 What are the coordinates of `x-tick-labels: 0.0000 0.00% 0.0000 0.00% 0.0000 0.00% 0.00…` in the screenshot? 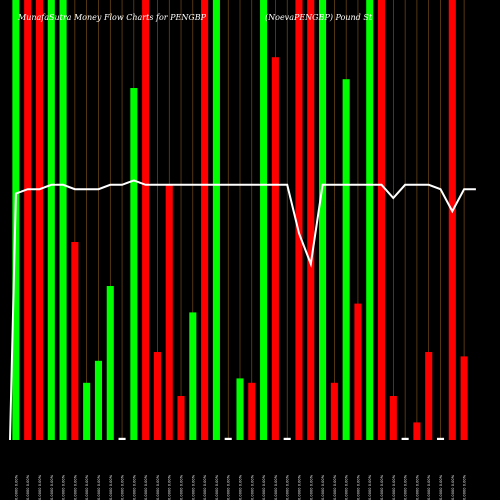 It's located at (240, 487).